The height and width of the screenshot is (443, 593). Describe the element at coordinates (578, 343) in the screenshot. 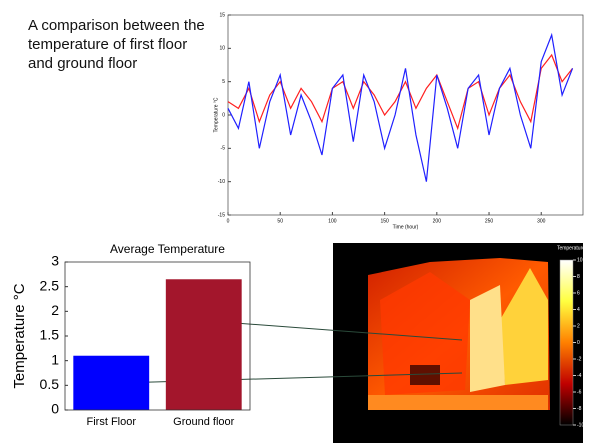

I see `colorbar-tick-label: 0` at that location.